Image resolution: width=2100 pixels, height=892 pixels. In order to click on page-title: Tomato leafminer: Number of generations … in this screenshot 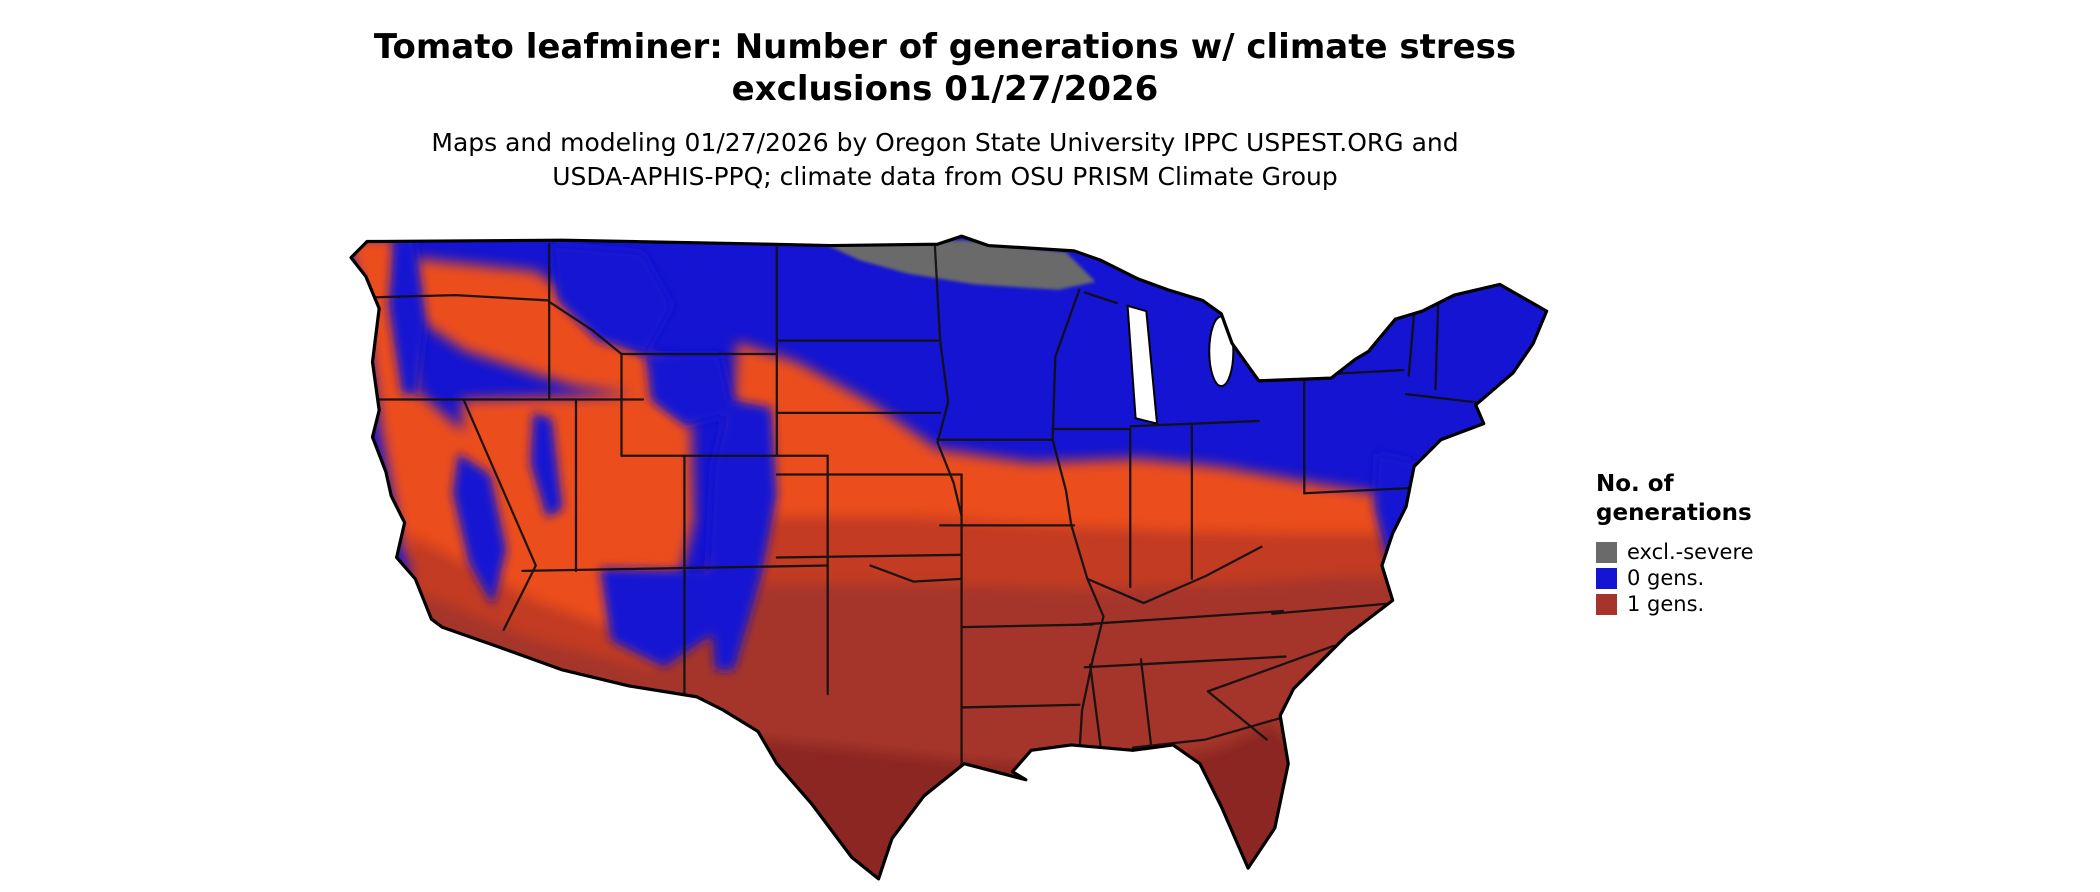, I will do `click(945, 68)`.